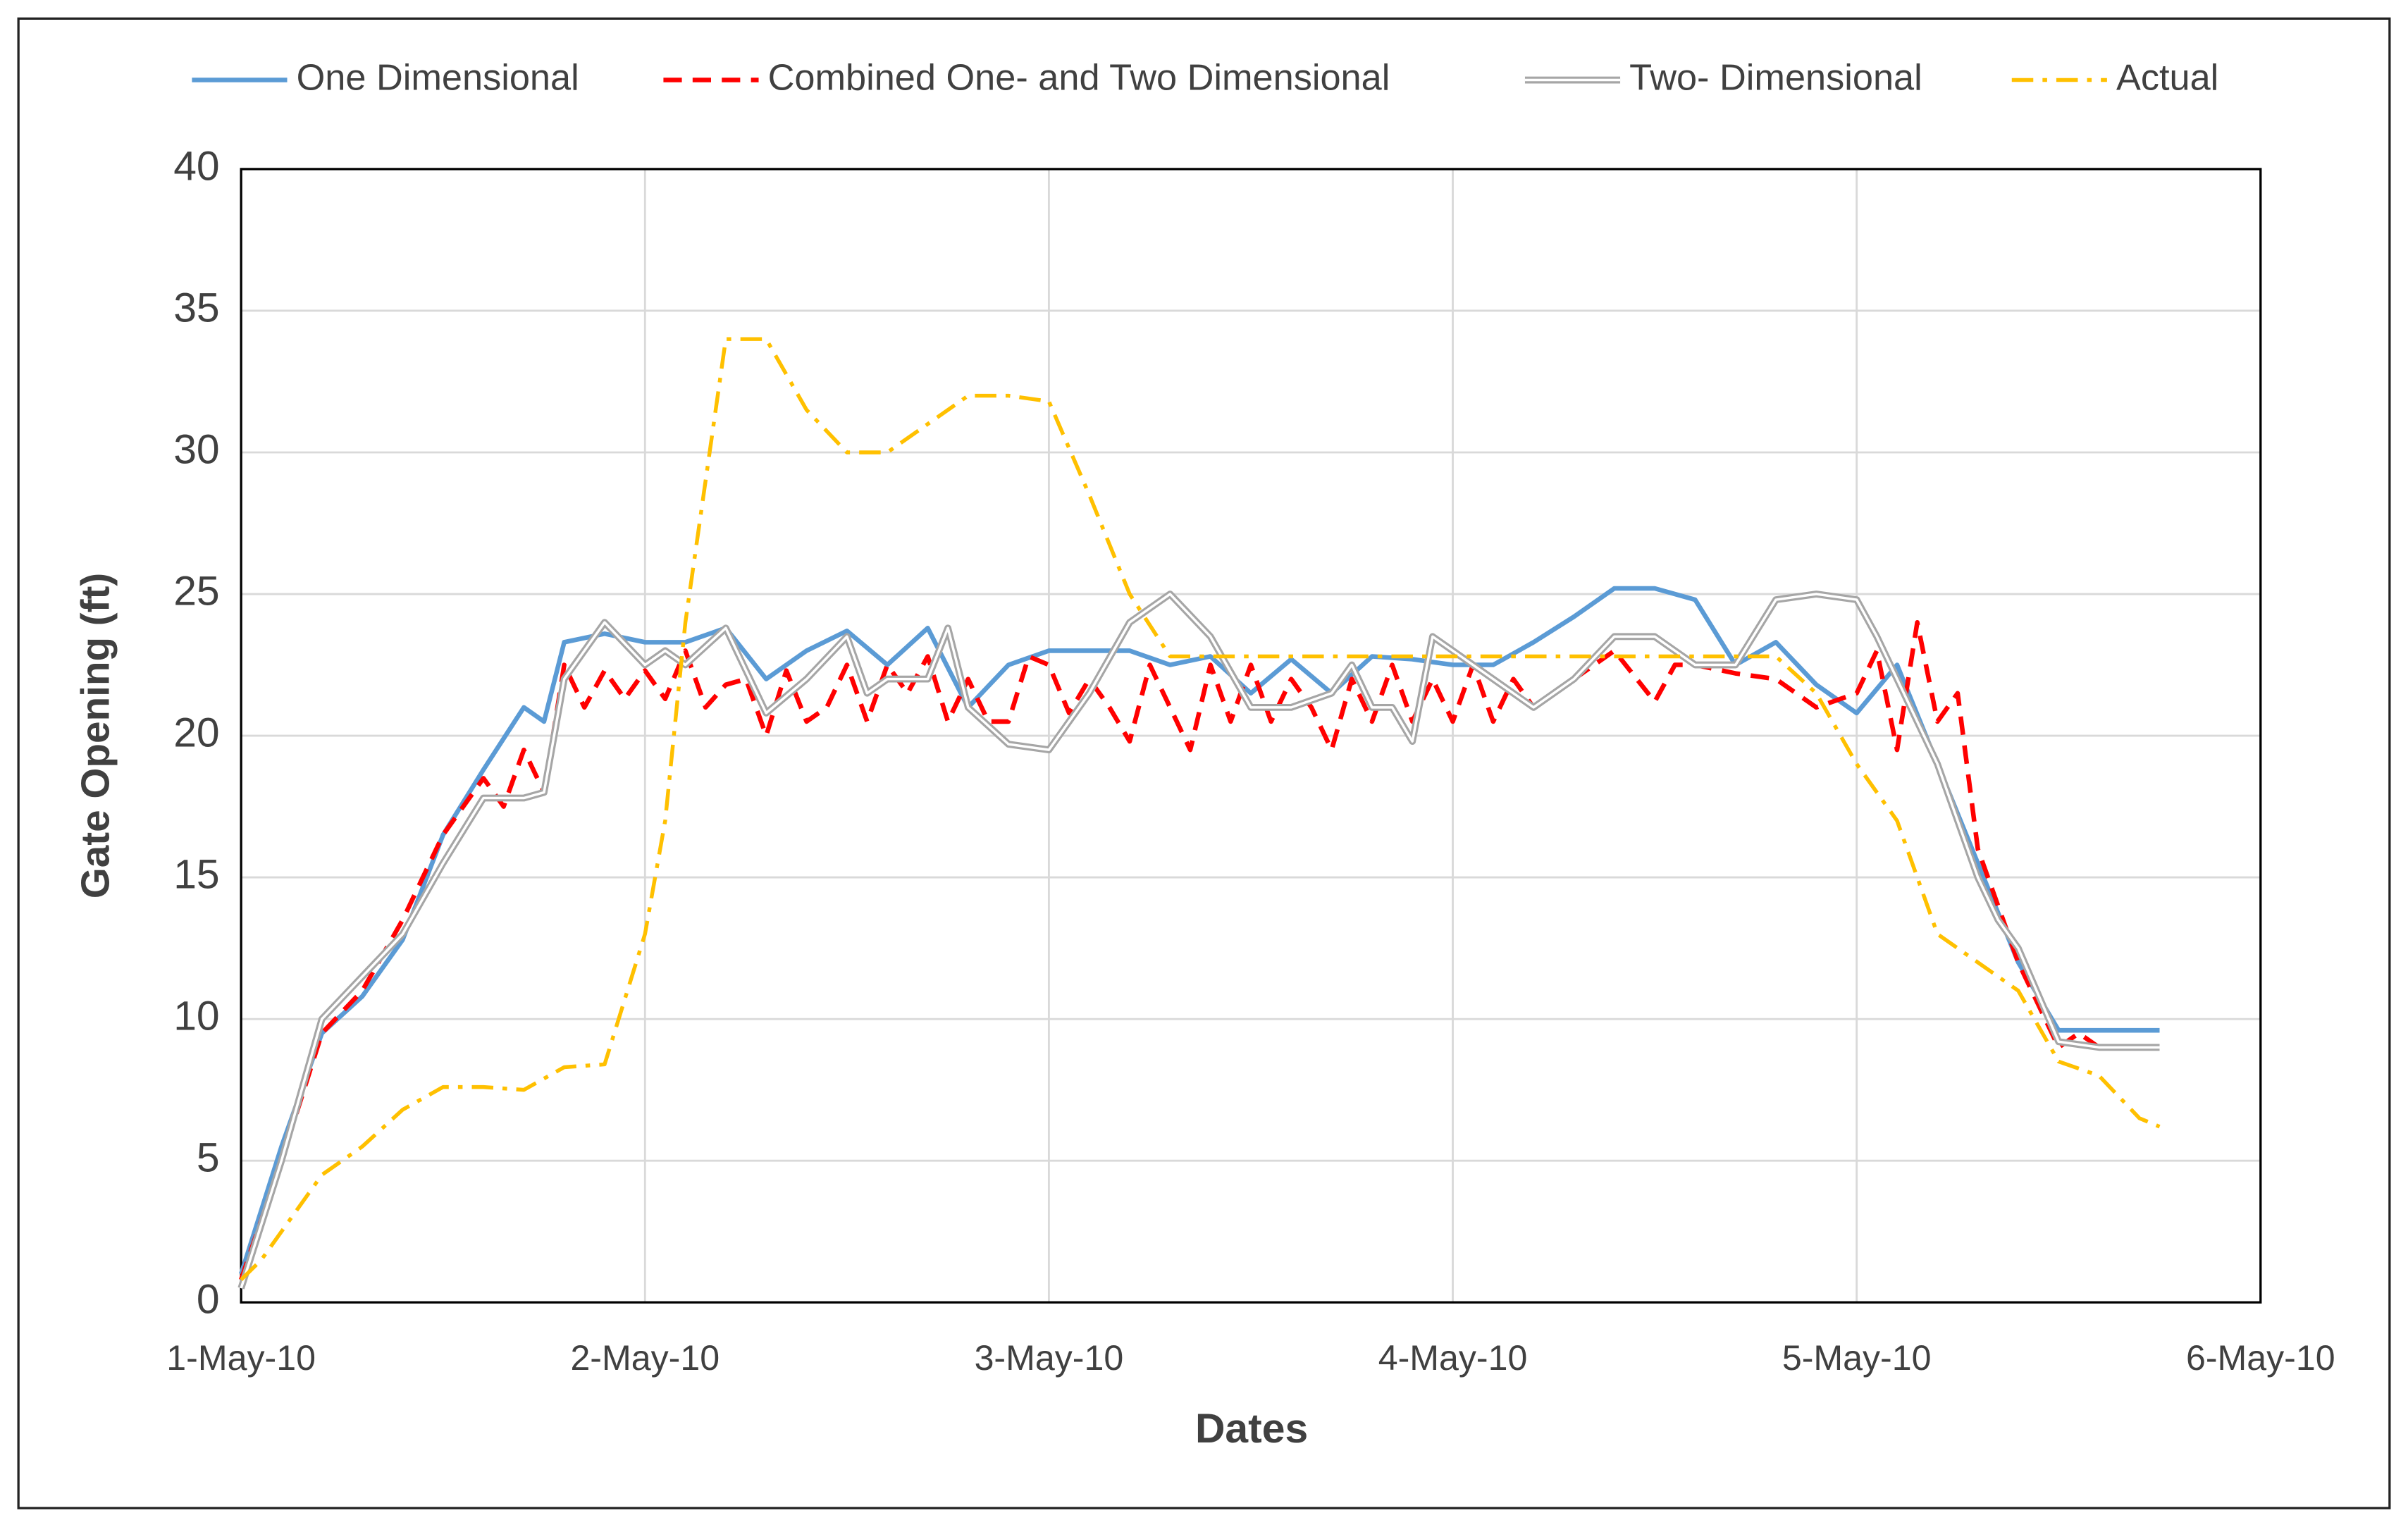 The height and width of the screenshot is (1539, 2408). What do you see at coordinates (196, 875) in the screenshot?
I see `y-tick-label: 15` at bounding box center [196, 875].